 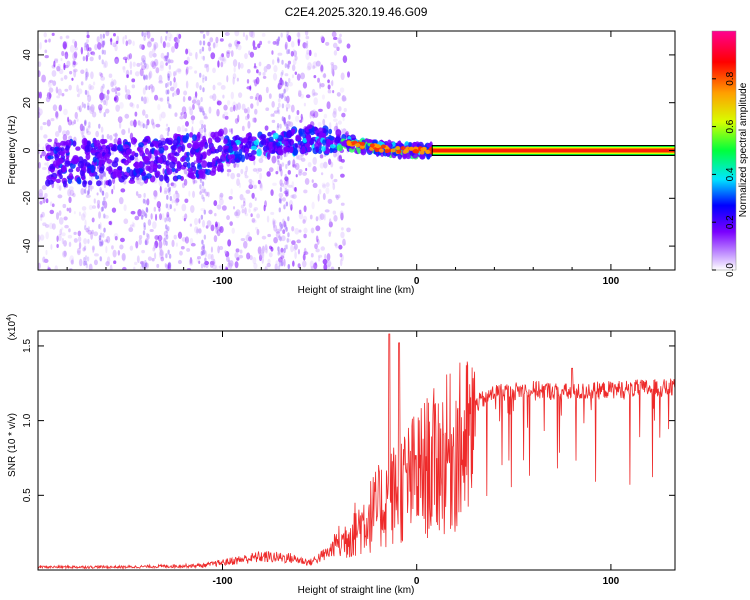 What do you see at coordinates (417, 281) in the screenshot?
I see `x-tick-label: 0` at bounding box center [417, 281].